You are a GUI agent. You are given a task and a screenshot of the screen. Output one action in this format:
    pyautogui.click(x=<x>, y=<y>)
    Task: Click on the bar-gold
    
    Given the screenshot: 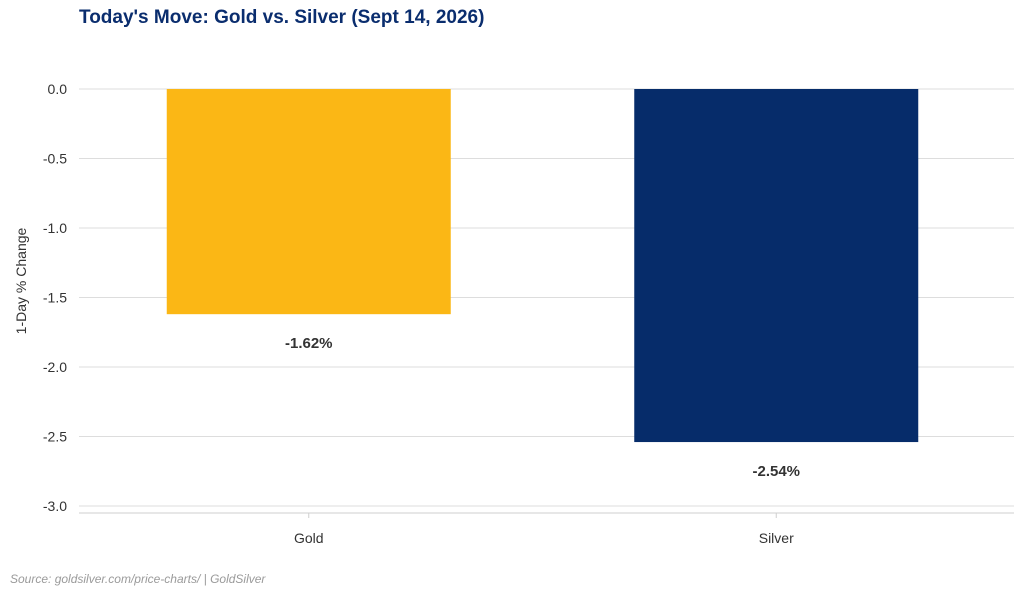 What is the action you would take?
    pyautogui.click(x=308, y=202)
    